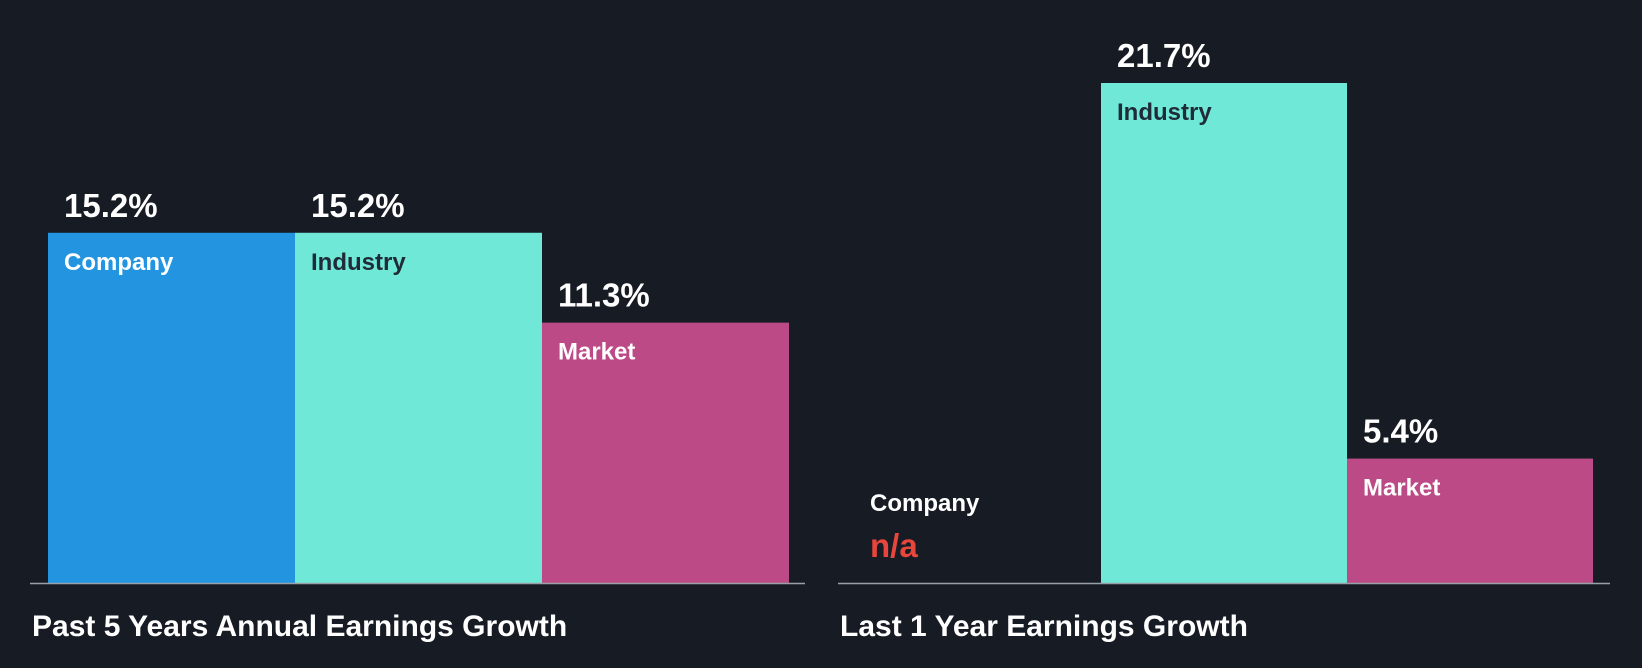 The width and height of the screenshot is (1642, 668). I want to click on value-label-market: 11.3%, so click(604, 295).